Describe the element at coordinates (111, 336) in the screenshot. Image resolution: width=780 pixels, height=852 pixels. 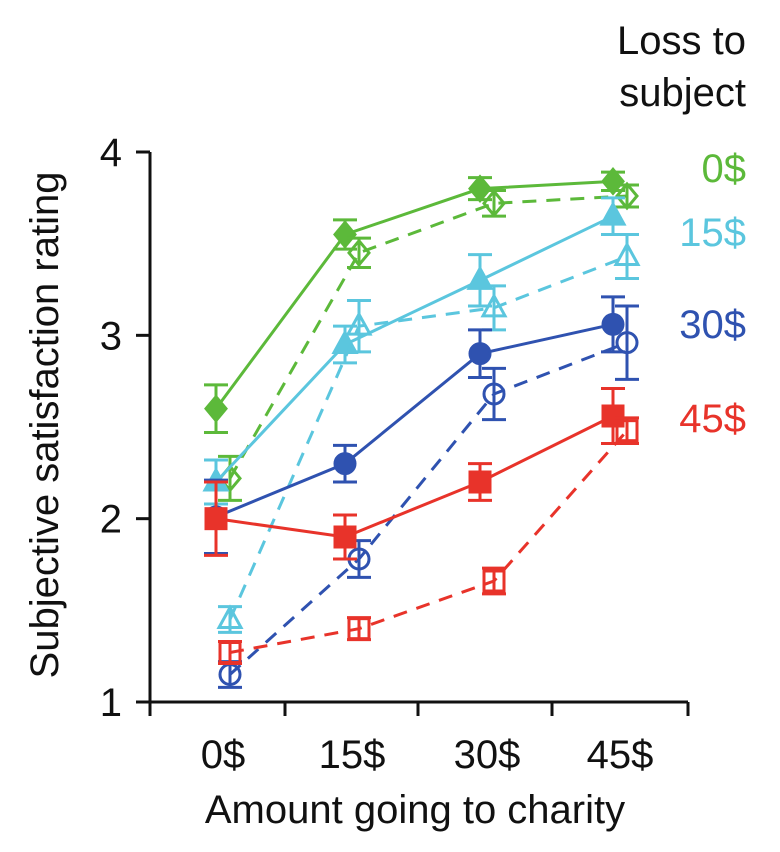
I see `y-tick-label: 3` at that location.